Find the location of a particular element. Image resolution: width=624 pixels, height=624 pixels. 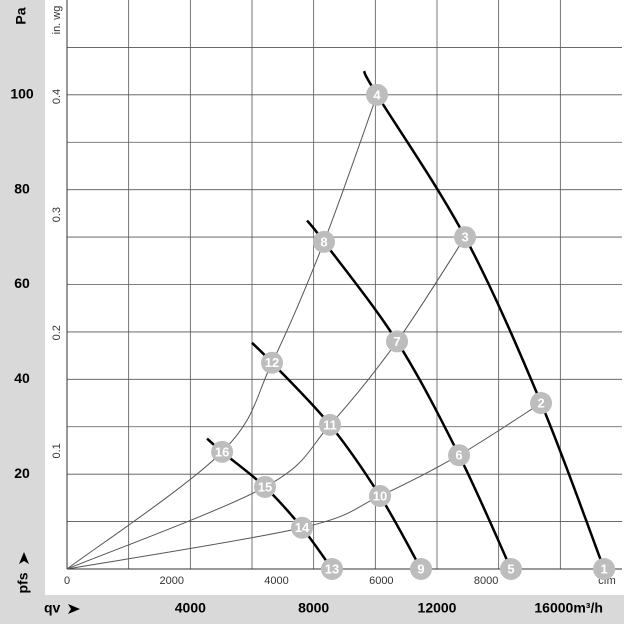

point-label: 11 is located at coordinates (330, 424).